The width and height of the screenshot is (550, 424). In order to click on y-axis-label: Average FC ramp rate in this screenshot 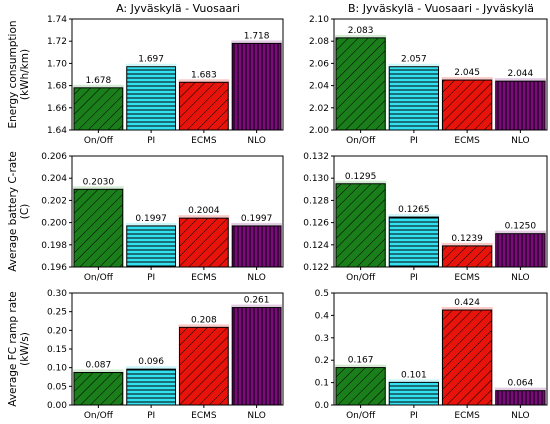, I will do `click(13, 348)`.